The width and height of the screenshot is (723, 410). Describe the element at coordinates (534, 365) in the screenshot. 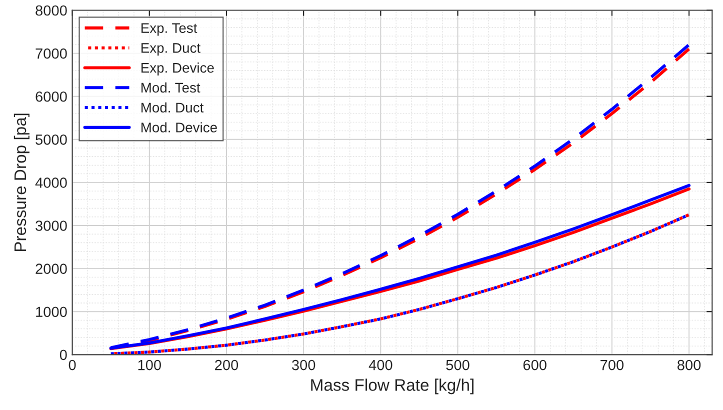

I see `x-tick-label: 600` at that location.